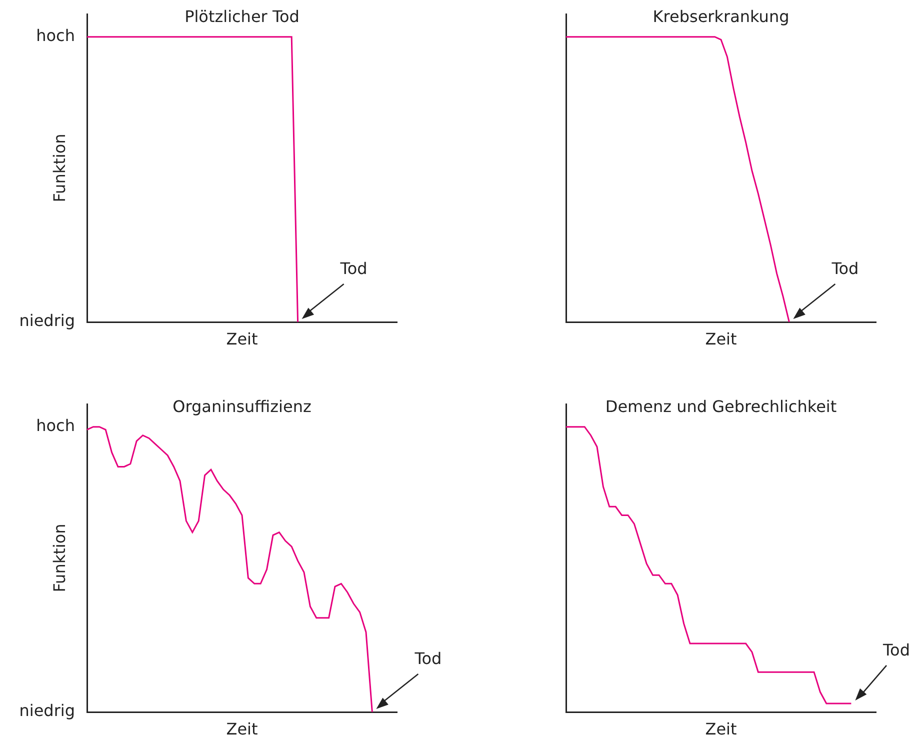 This screenshot has width=914, height=742. What do you see at coordinates (242, 406) in the screenshot?
I see `chart-title: Organinsuffizienz` at bounding box center [242, 406].